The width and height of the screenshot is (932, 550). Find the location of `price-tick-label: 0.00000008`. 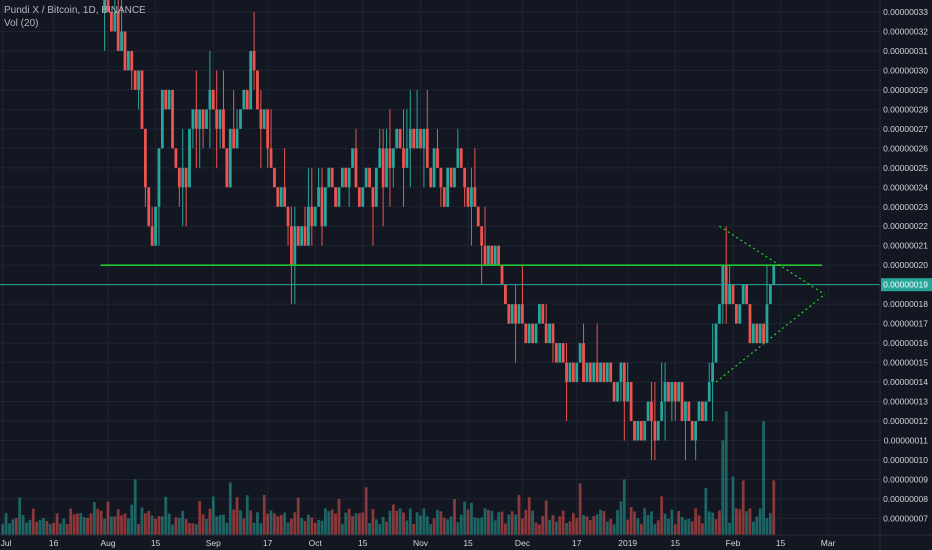

price-tick-label: 0.00000008 is located at coordinates (905, 499).